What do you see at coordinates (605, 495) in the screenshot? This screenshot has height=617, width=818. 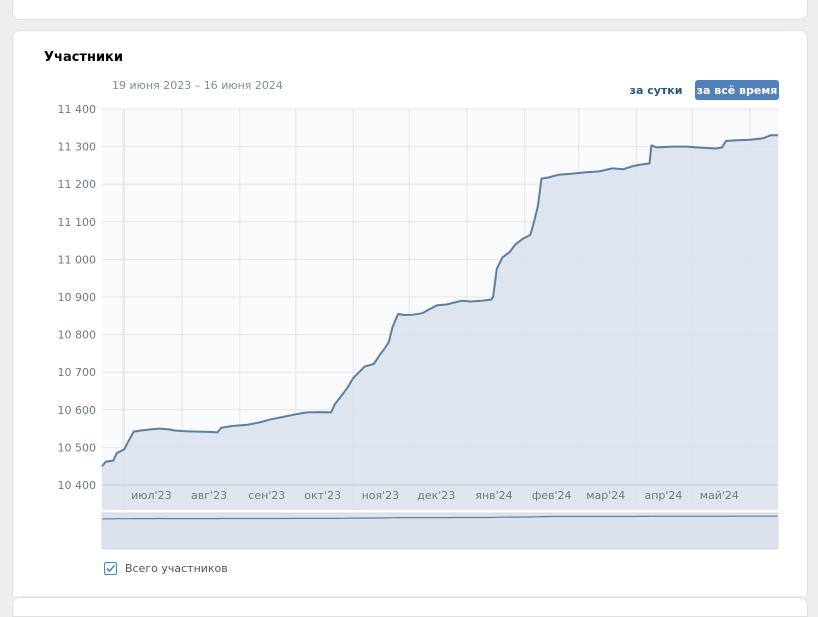 I see `x-tick-label: мар'24` at bounding box center [605, 495].